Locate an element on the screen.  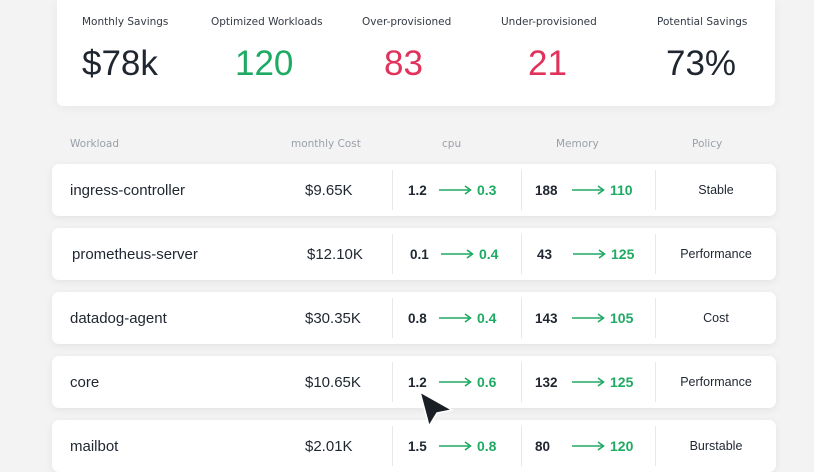
workload-name: core is located at coordinates (85, 382).